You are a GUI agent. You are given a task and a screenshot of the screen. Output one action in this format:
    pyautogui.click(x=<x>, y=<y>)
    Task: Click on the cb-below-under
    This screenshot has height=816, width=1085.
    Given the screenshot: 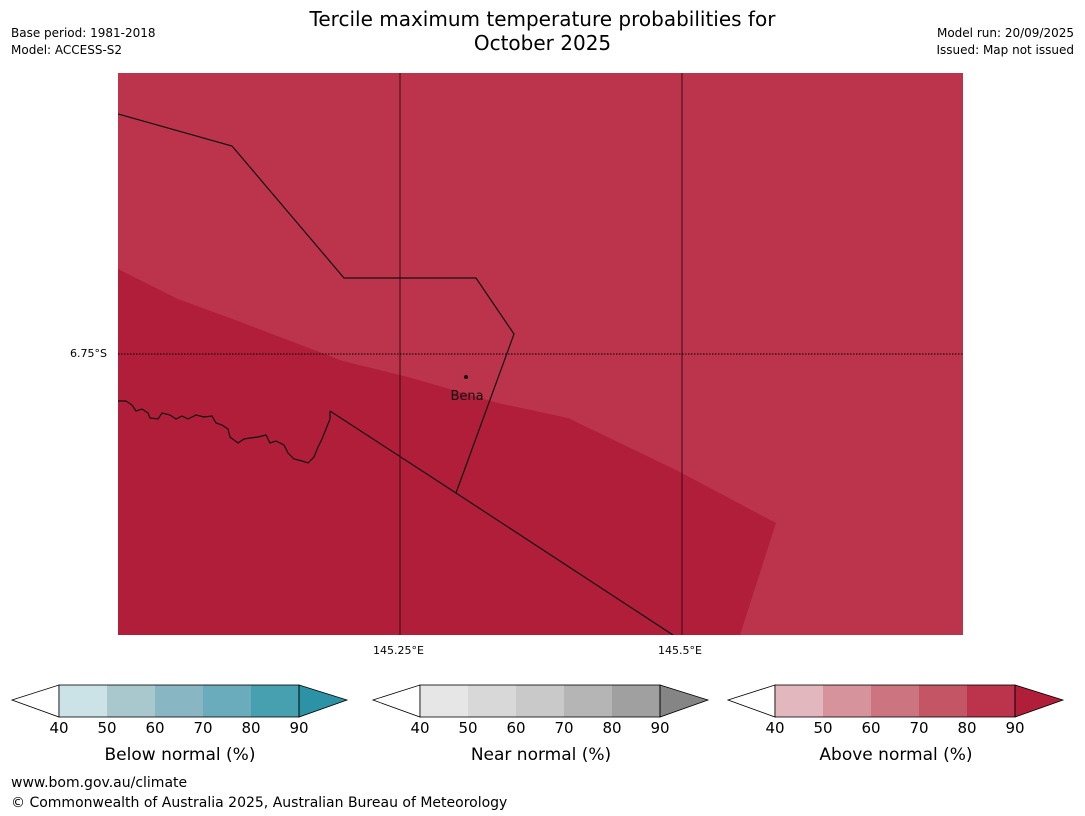 What is the action you would take?
    pyautogui.click(x=35, y=701)
    